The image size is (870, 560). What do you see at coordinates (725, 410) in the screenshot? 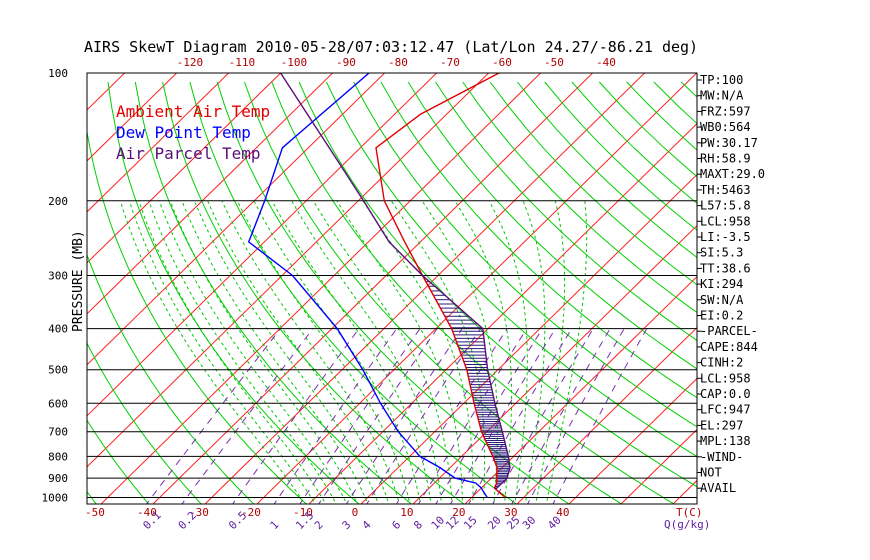
I see `index-label: LFC:947` at bounding box center [725, 410].